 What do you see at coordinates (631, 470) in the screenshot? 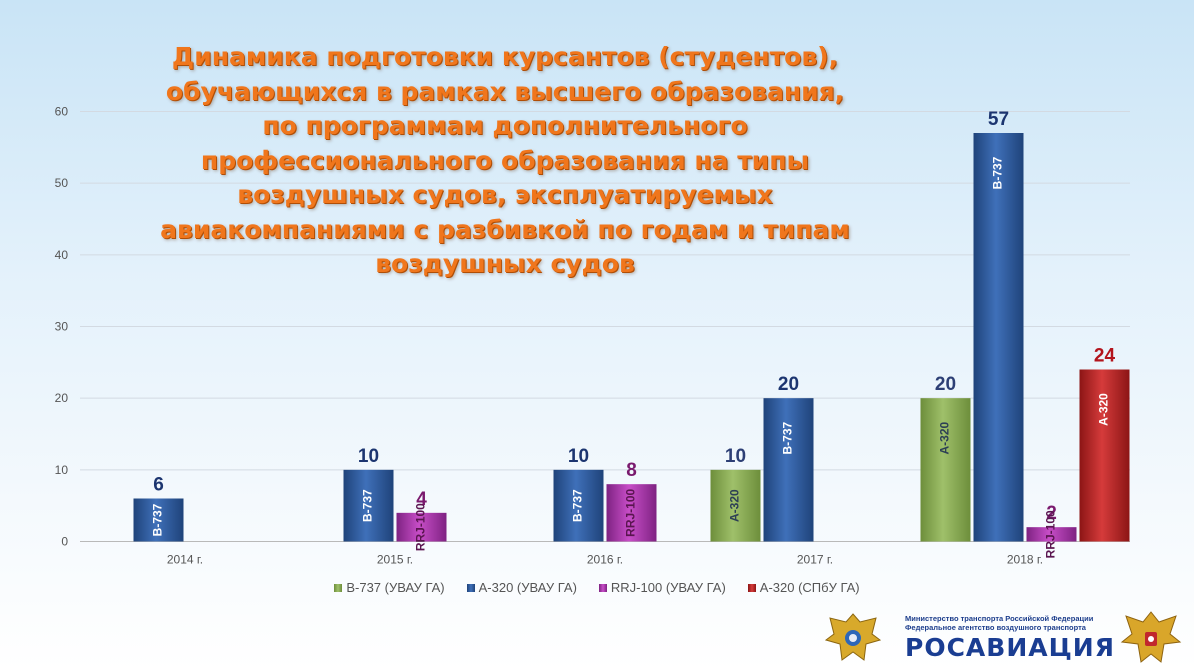
I see `data-label: 8` at bounding box center [631, 470].